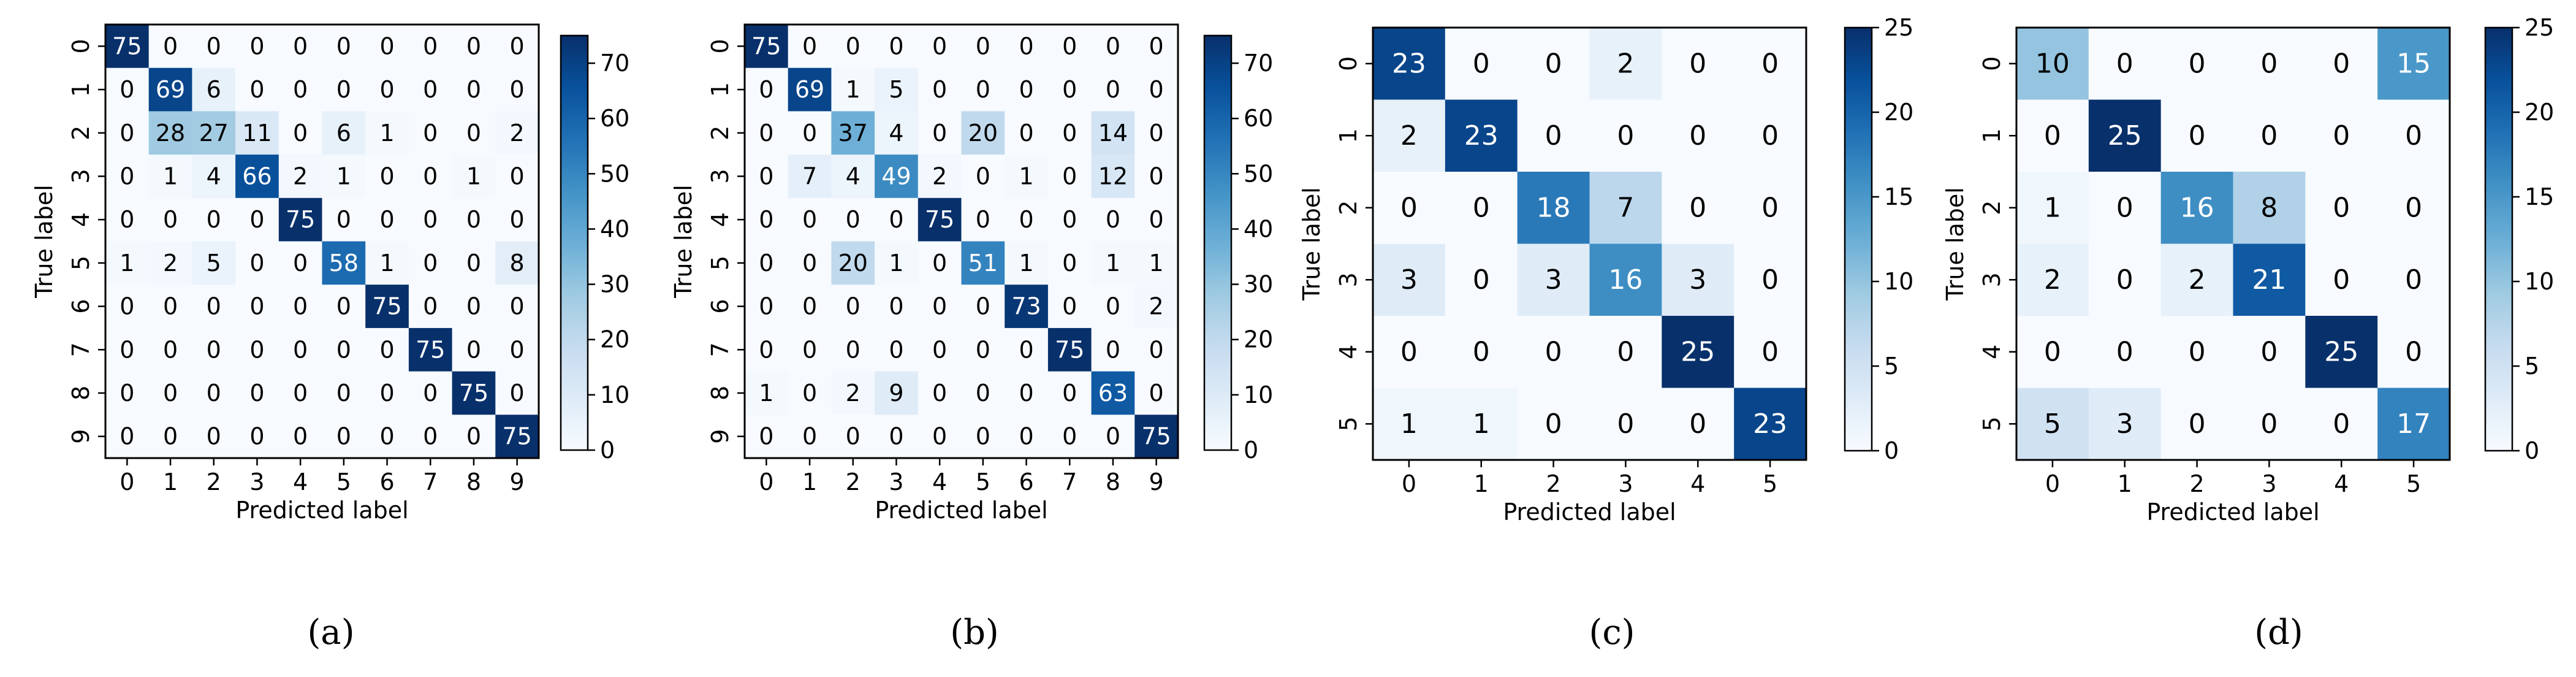 Image resolution: width=2576 pixels, height=677 pixels. Describe the element at coordinates (2197, 207) in the screenshot. I see `cell-value-label: 16` at that location.